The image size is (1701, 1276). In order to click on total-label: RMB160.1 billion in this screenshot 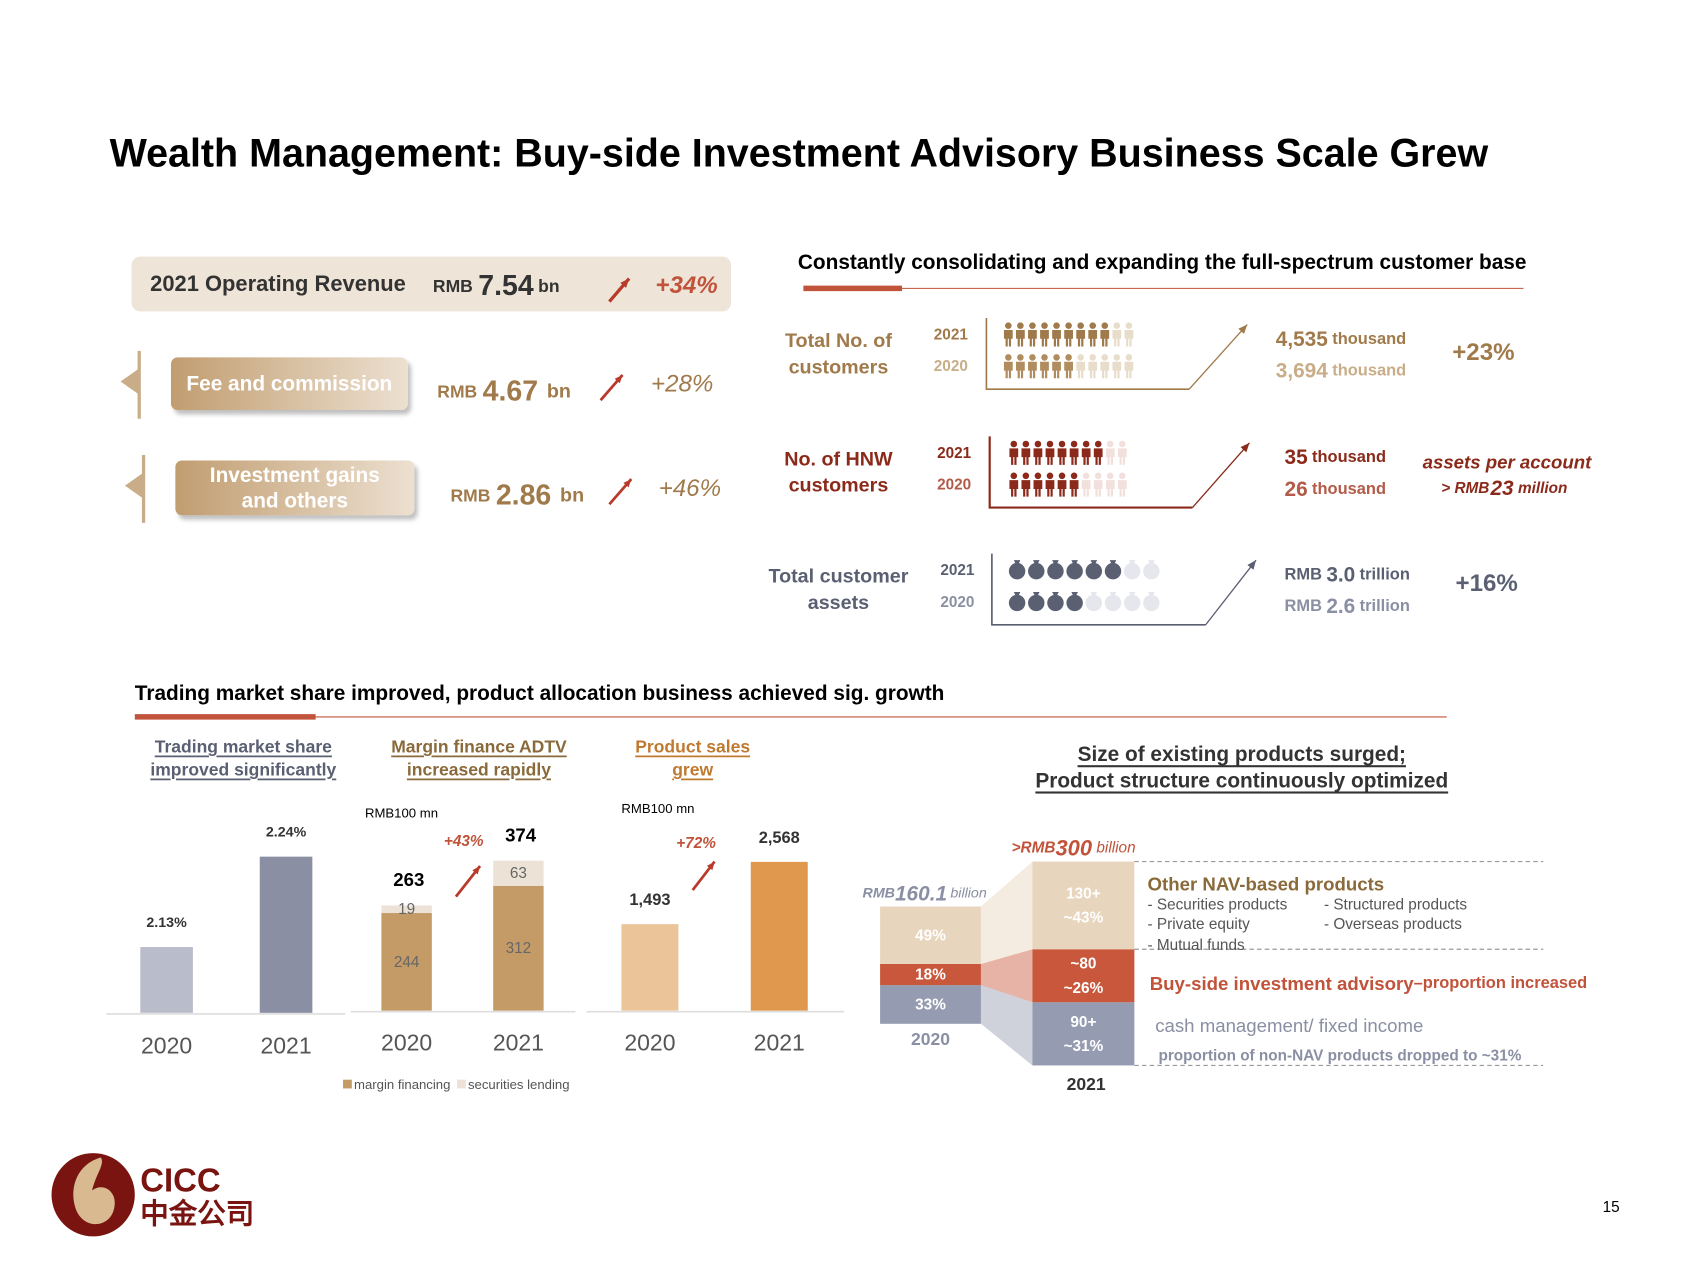, I will do `click(925, 893)`.